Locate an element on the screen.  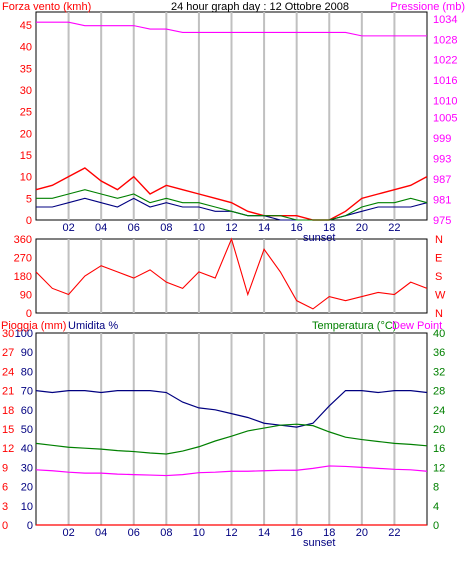
humidity-tick-label: 50 is located at coordinates (27, 430).